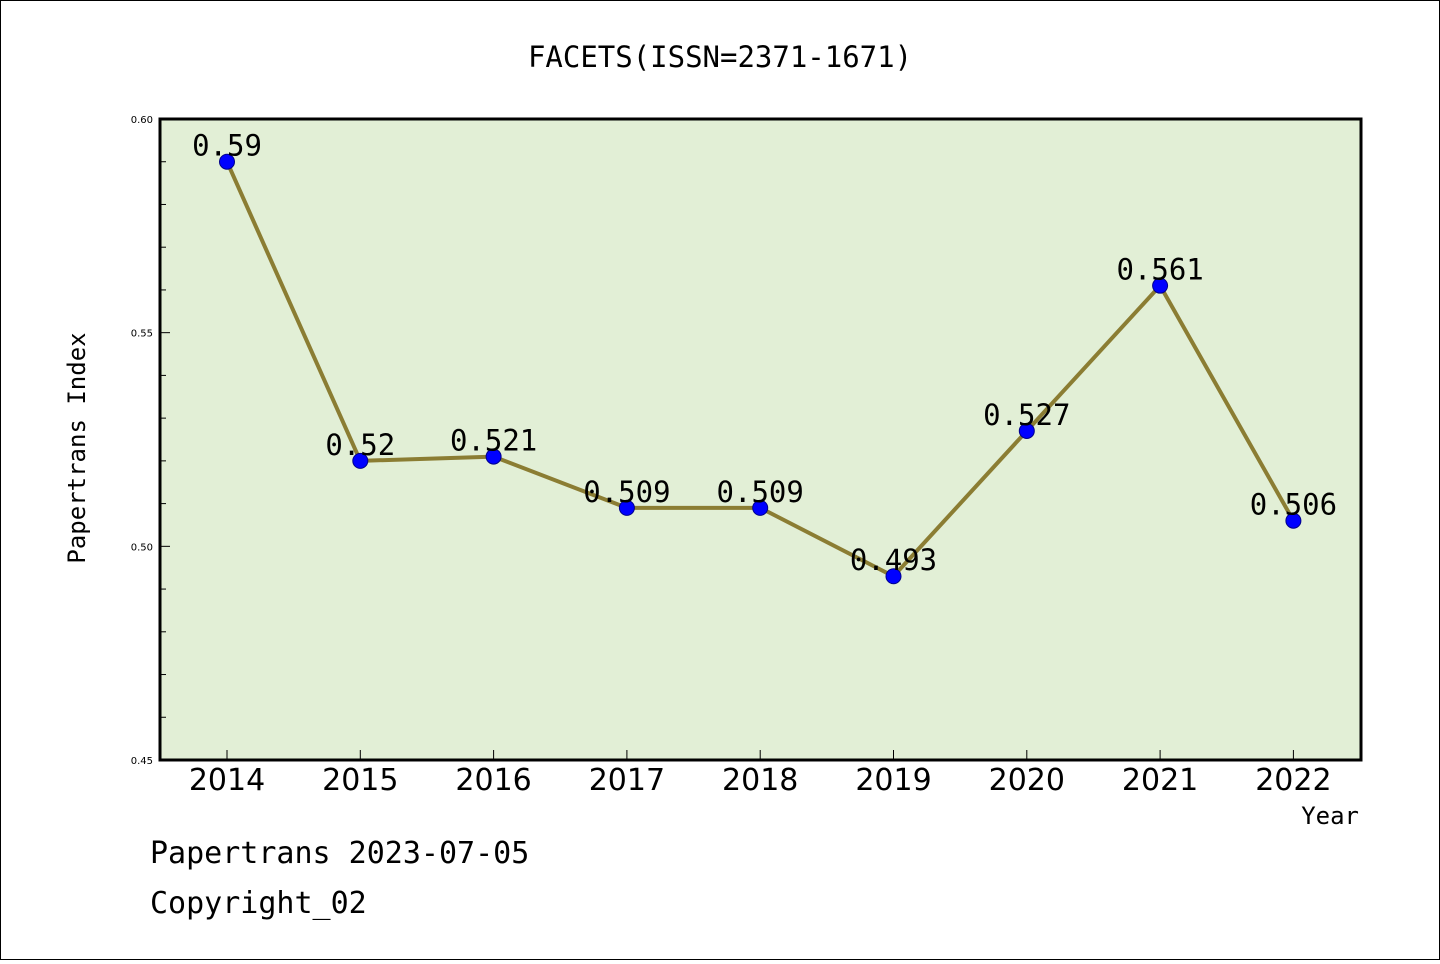 This screenshot has width=1440, height=964. Describe the element at coordinates (493, 780) in the screenshot. I see `x-tick-label: 2016` at that location.